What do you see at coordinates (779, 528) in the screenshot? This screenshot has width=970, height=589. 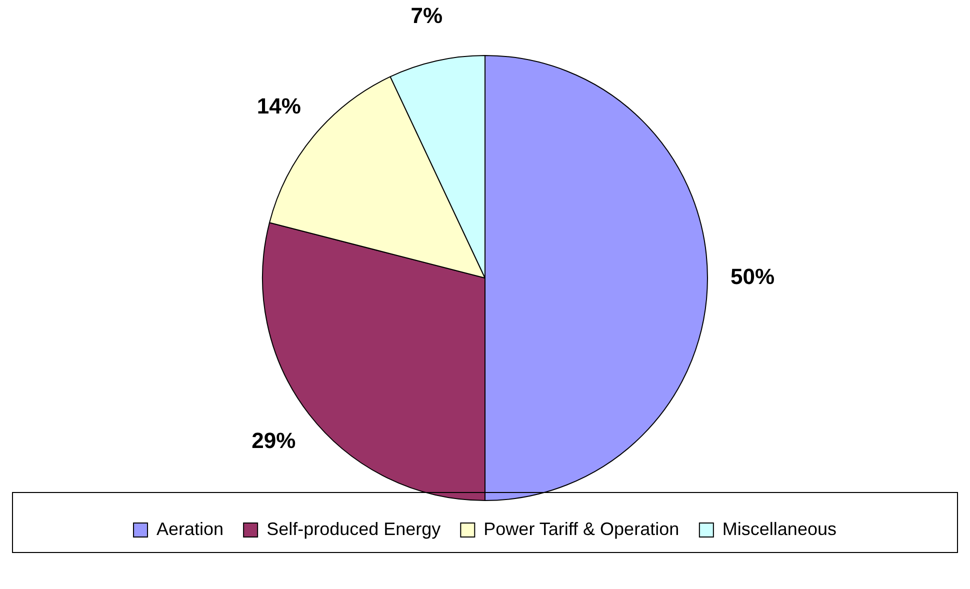 I see `legend-label: Miscellaneous` at bounding box center [779, 528].